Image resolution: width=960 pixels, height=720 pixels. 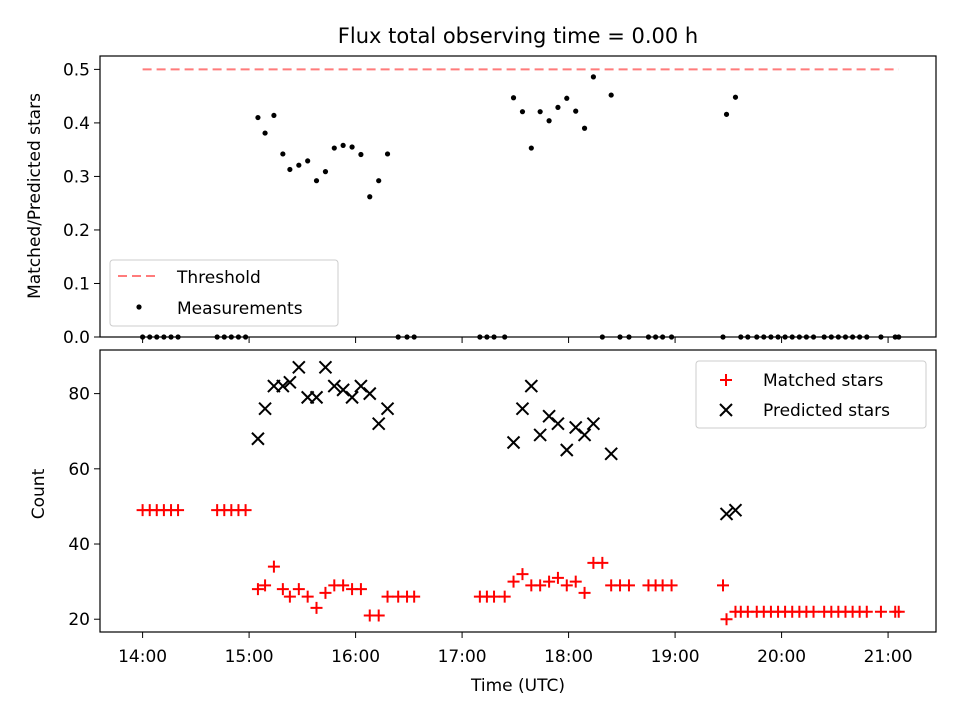 I want to click on count-y-tick-label: 40, so click(x=79, y=545).